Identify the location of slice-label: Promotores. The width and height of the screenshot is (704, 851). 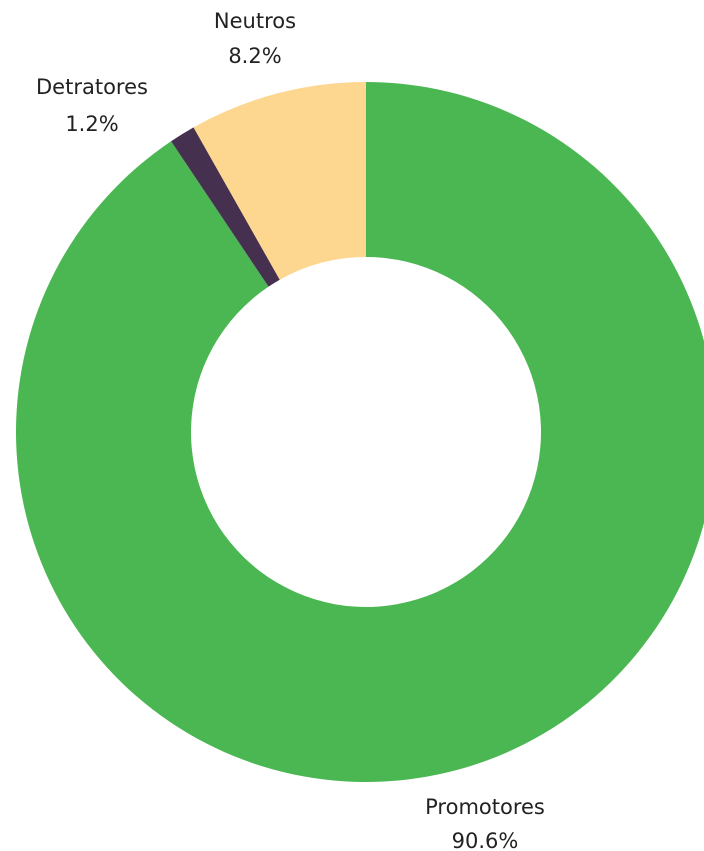
(485, 807).